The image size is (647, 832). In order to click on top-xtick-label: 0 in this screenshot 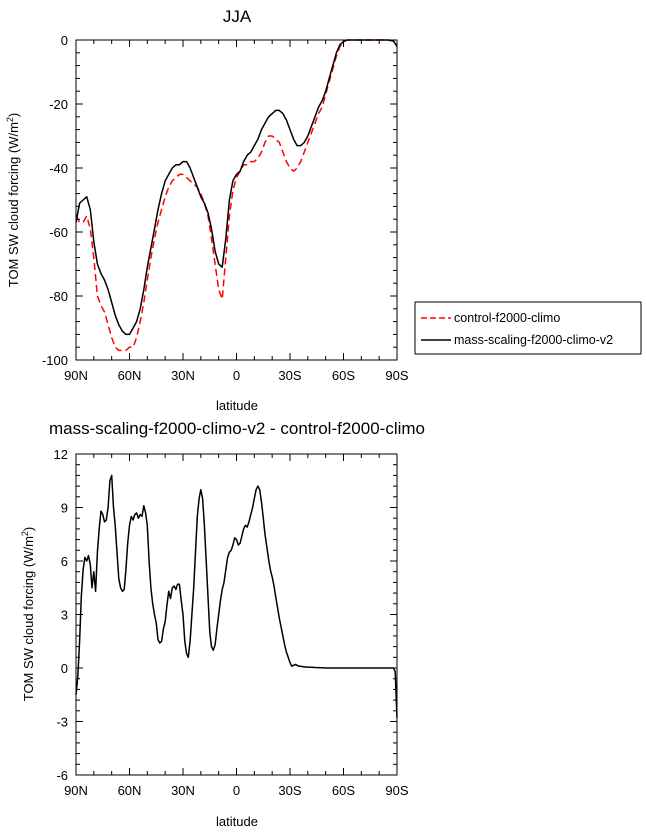, I will do `click(236, 375)`.